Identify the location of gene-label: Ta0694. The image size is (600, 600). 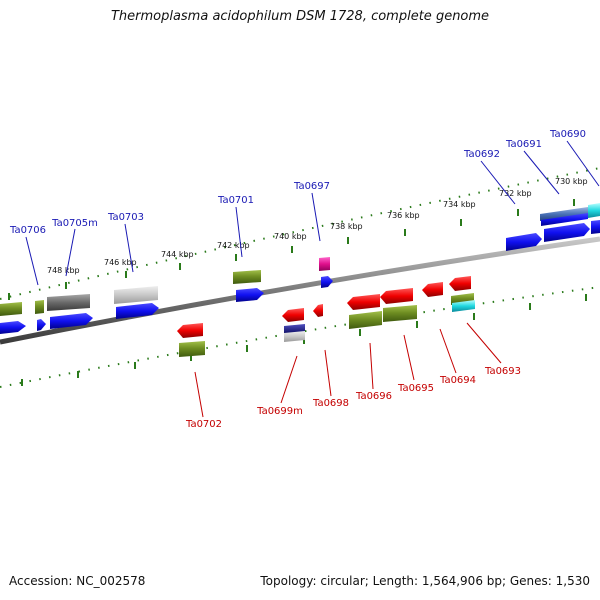
(457, 380).